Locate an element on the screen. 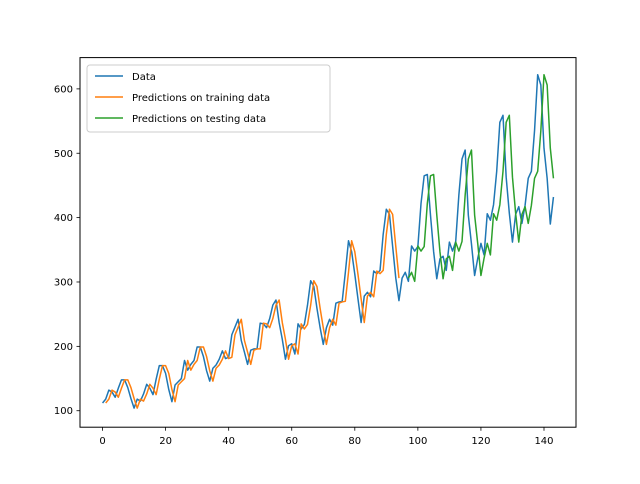  y-tick-label: 300 is located at coordinates (63, 282).